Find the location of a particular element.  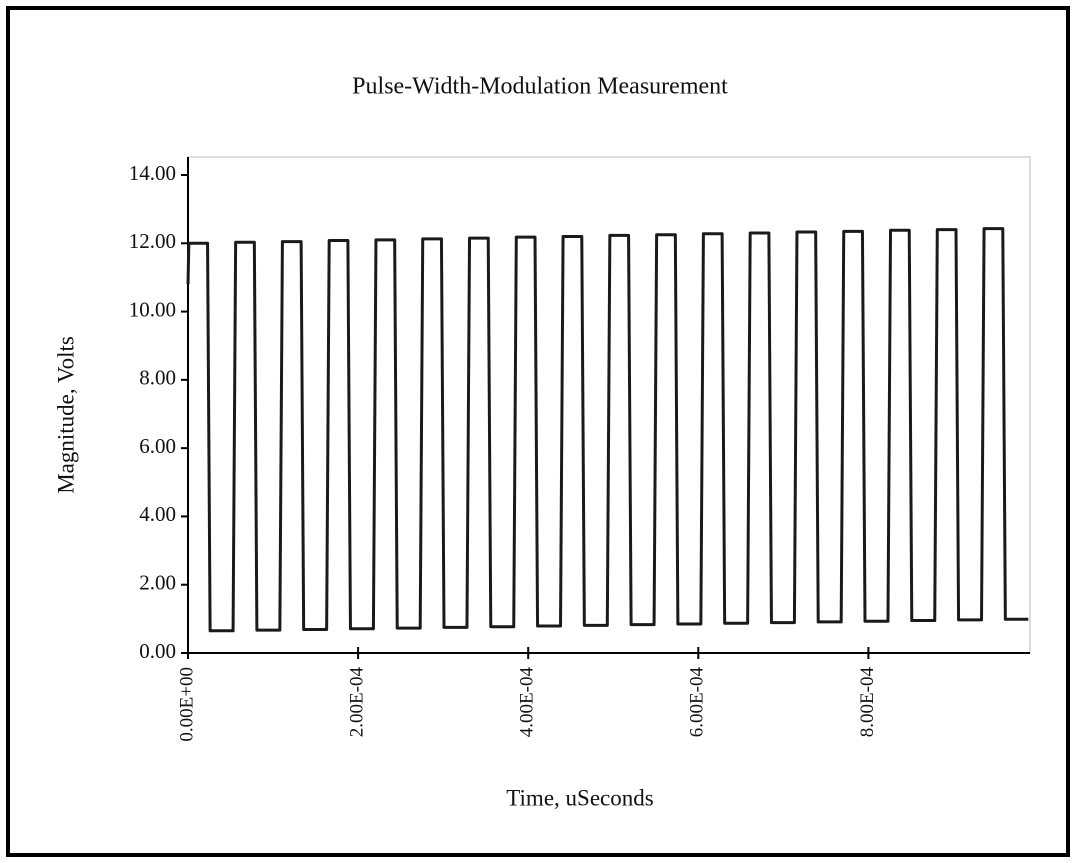

x-tick-label: 6.00E-04 is located at coordinates (697, 702).